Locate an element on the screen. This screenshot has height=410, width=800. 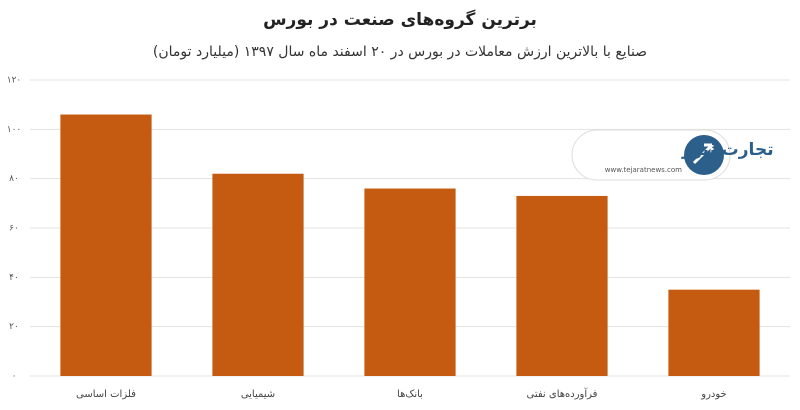
y-tick-label: ۸۰ is located at coordinates (14, 179).